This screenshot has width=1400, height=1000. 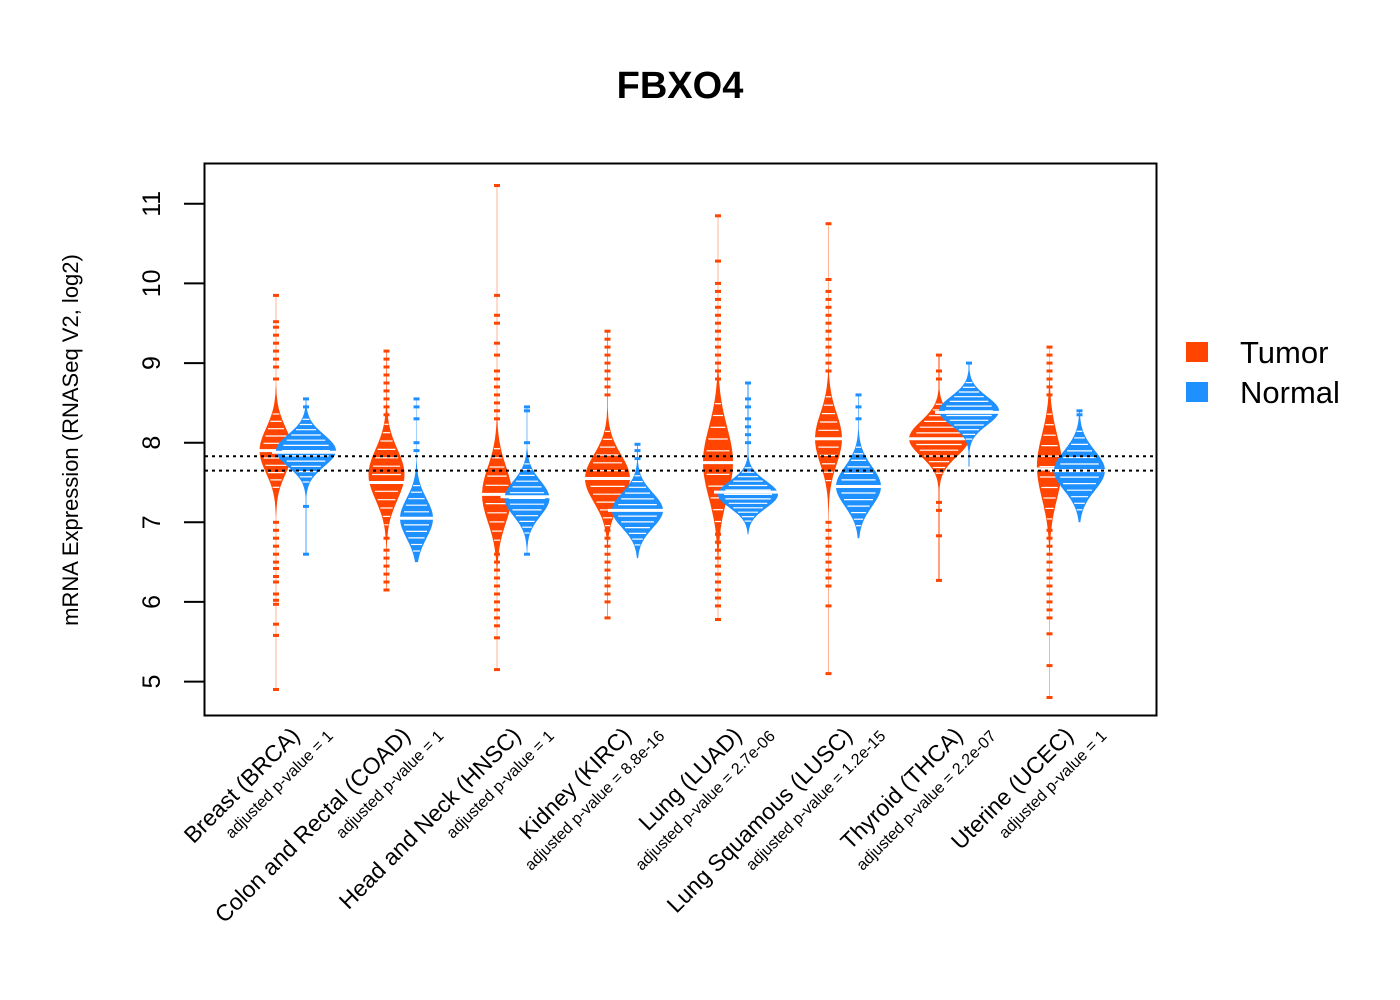 What do you see at coordinates (152, 443) in the screenshot?
I see `y-tick-label-3: 8` at bounding box center [152, 443].